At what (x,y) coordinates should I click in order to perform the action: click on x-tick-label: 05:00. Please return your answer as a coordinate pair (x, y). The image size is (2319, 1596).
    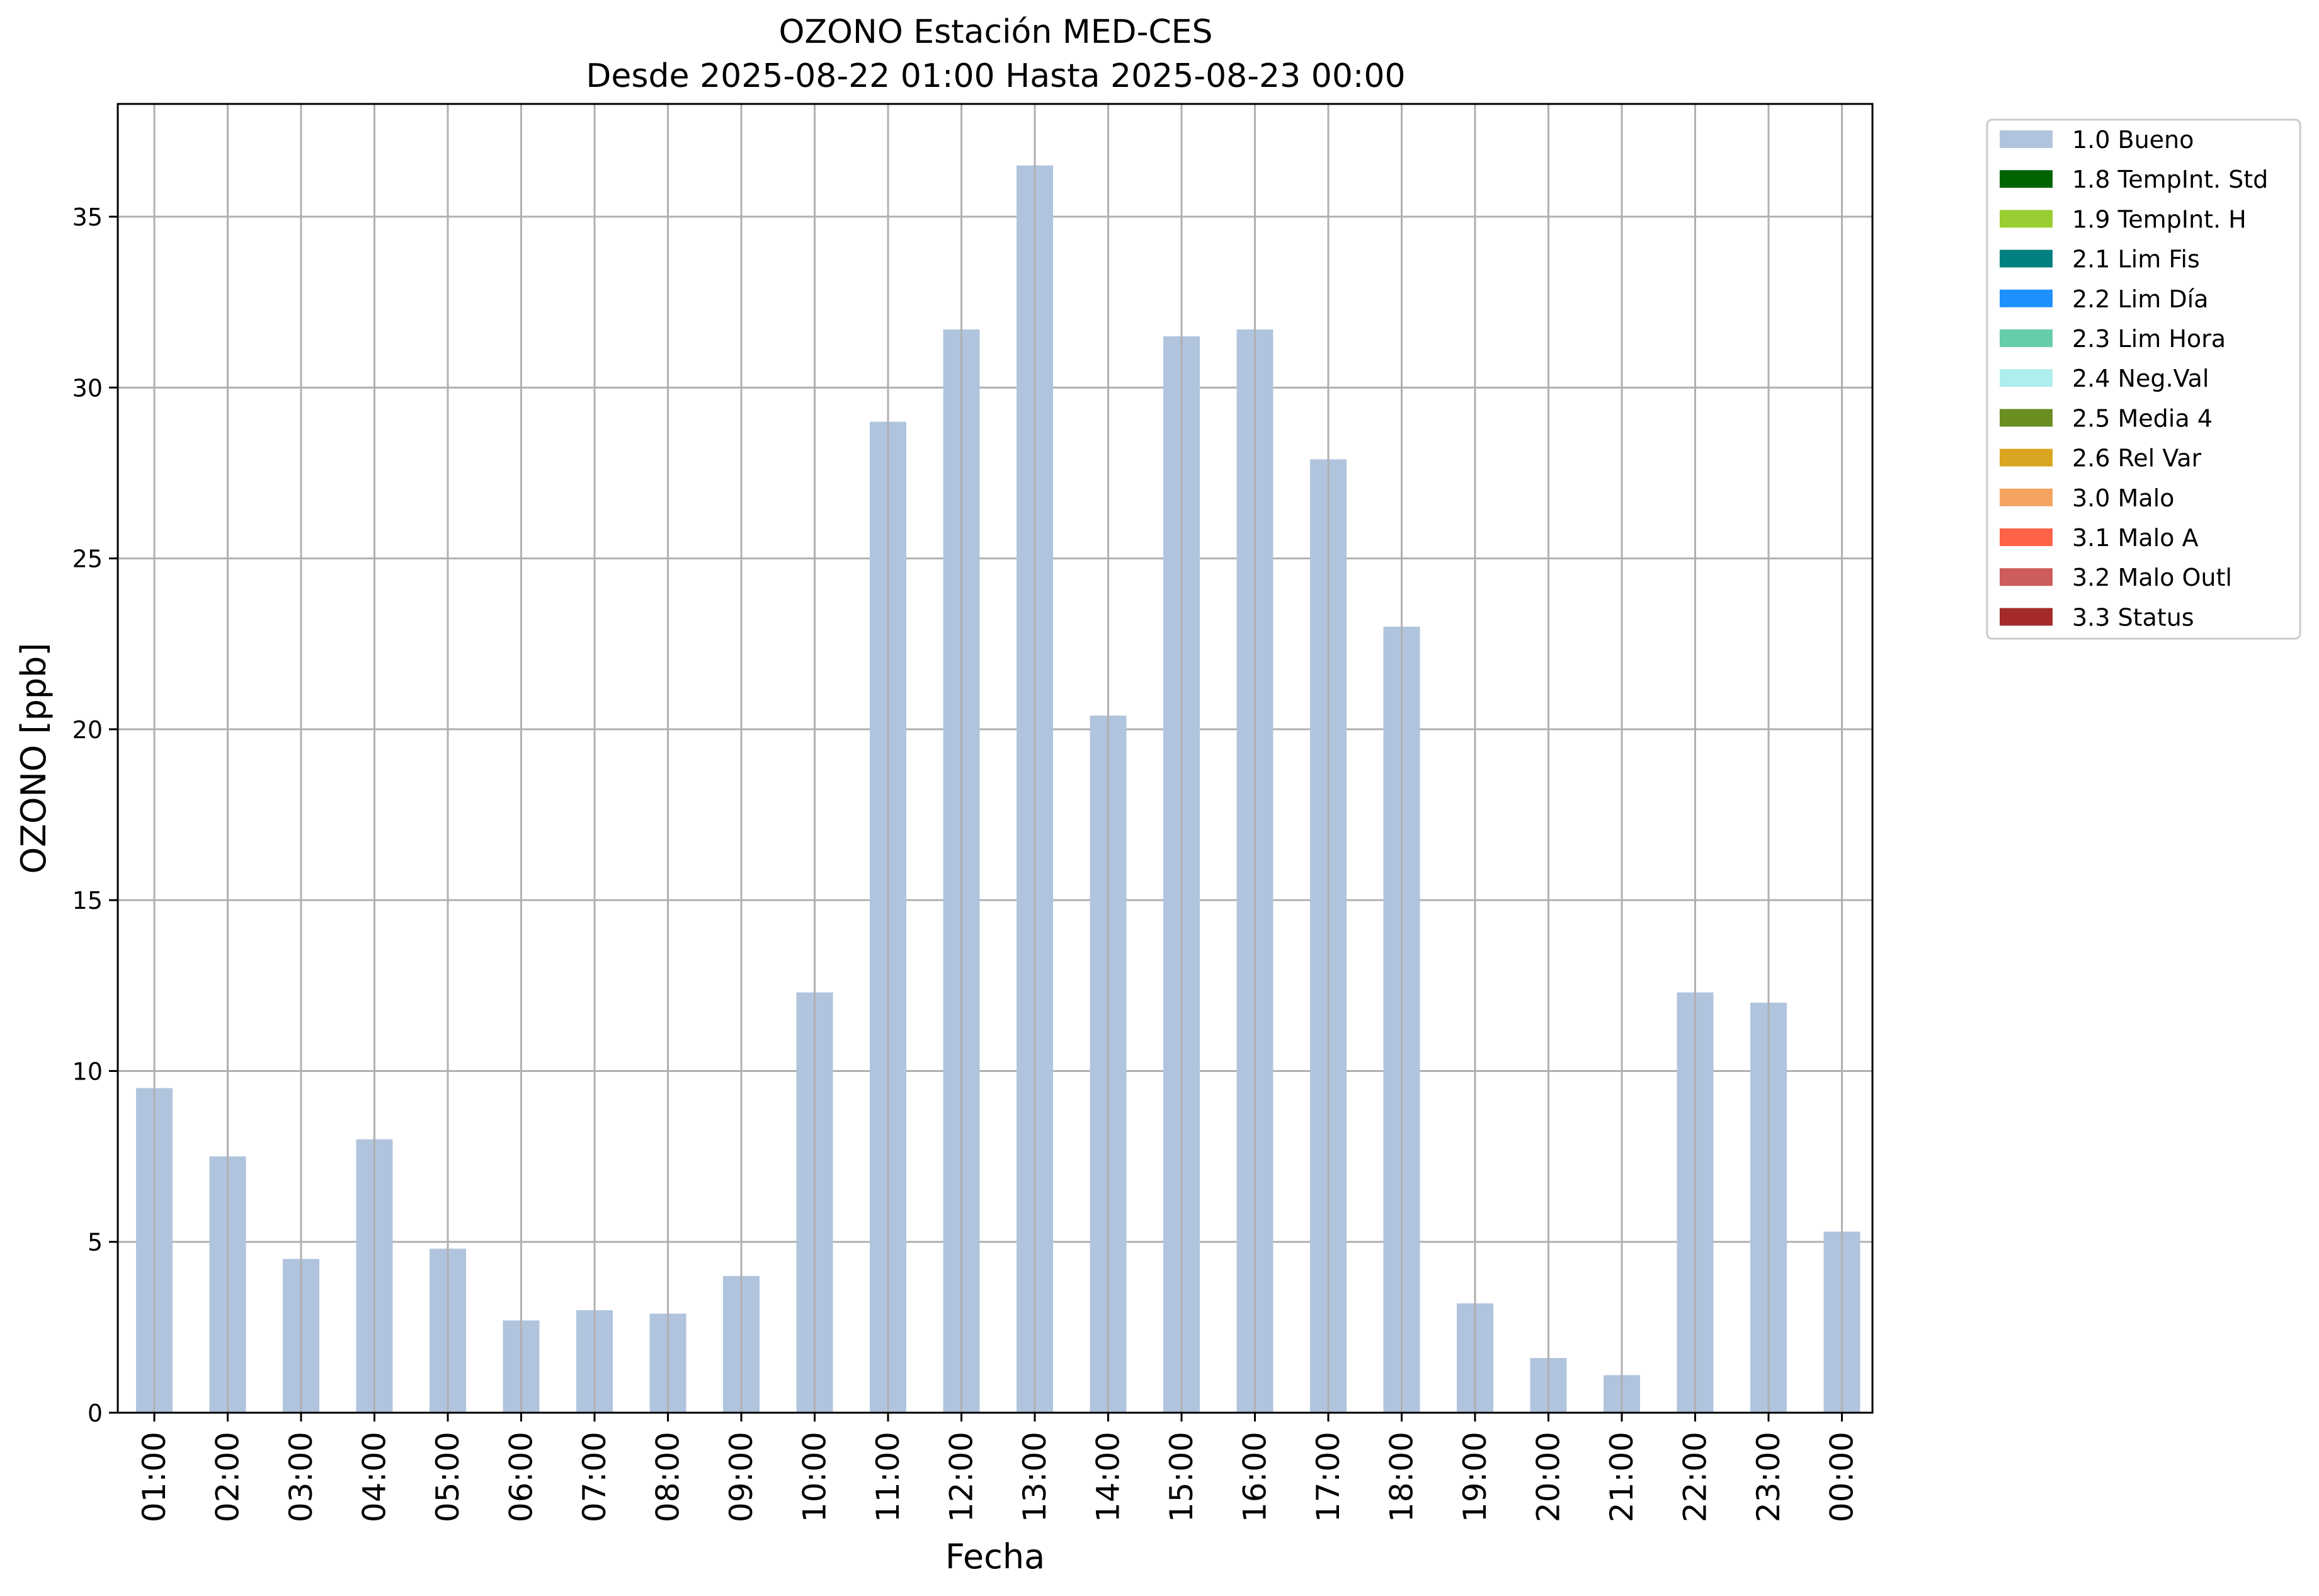
    Looking at the image, I should click on (448, 1477).